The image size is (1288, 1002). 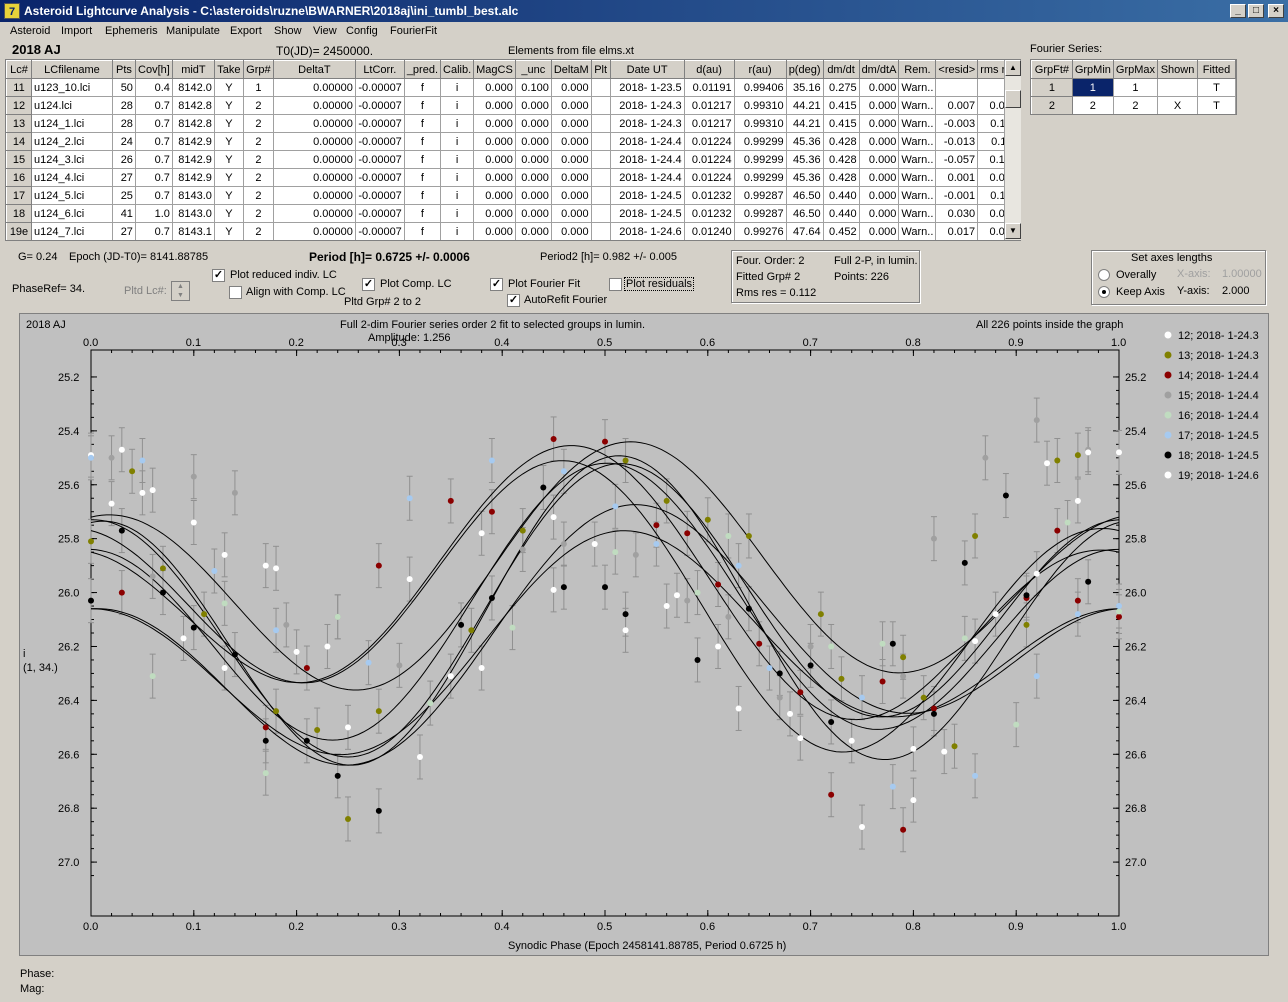 I want to click on row-header: 11, so click(x=19, y=87).